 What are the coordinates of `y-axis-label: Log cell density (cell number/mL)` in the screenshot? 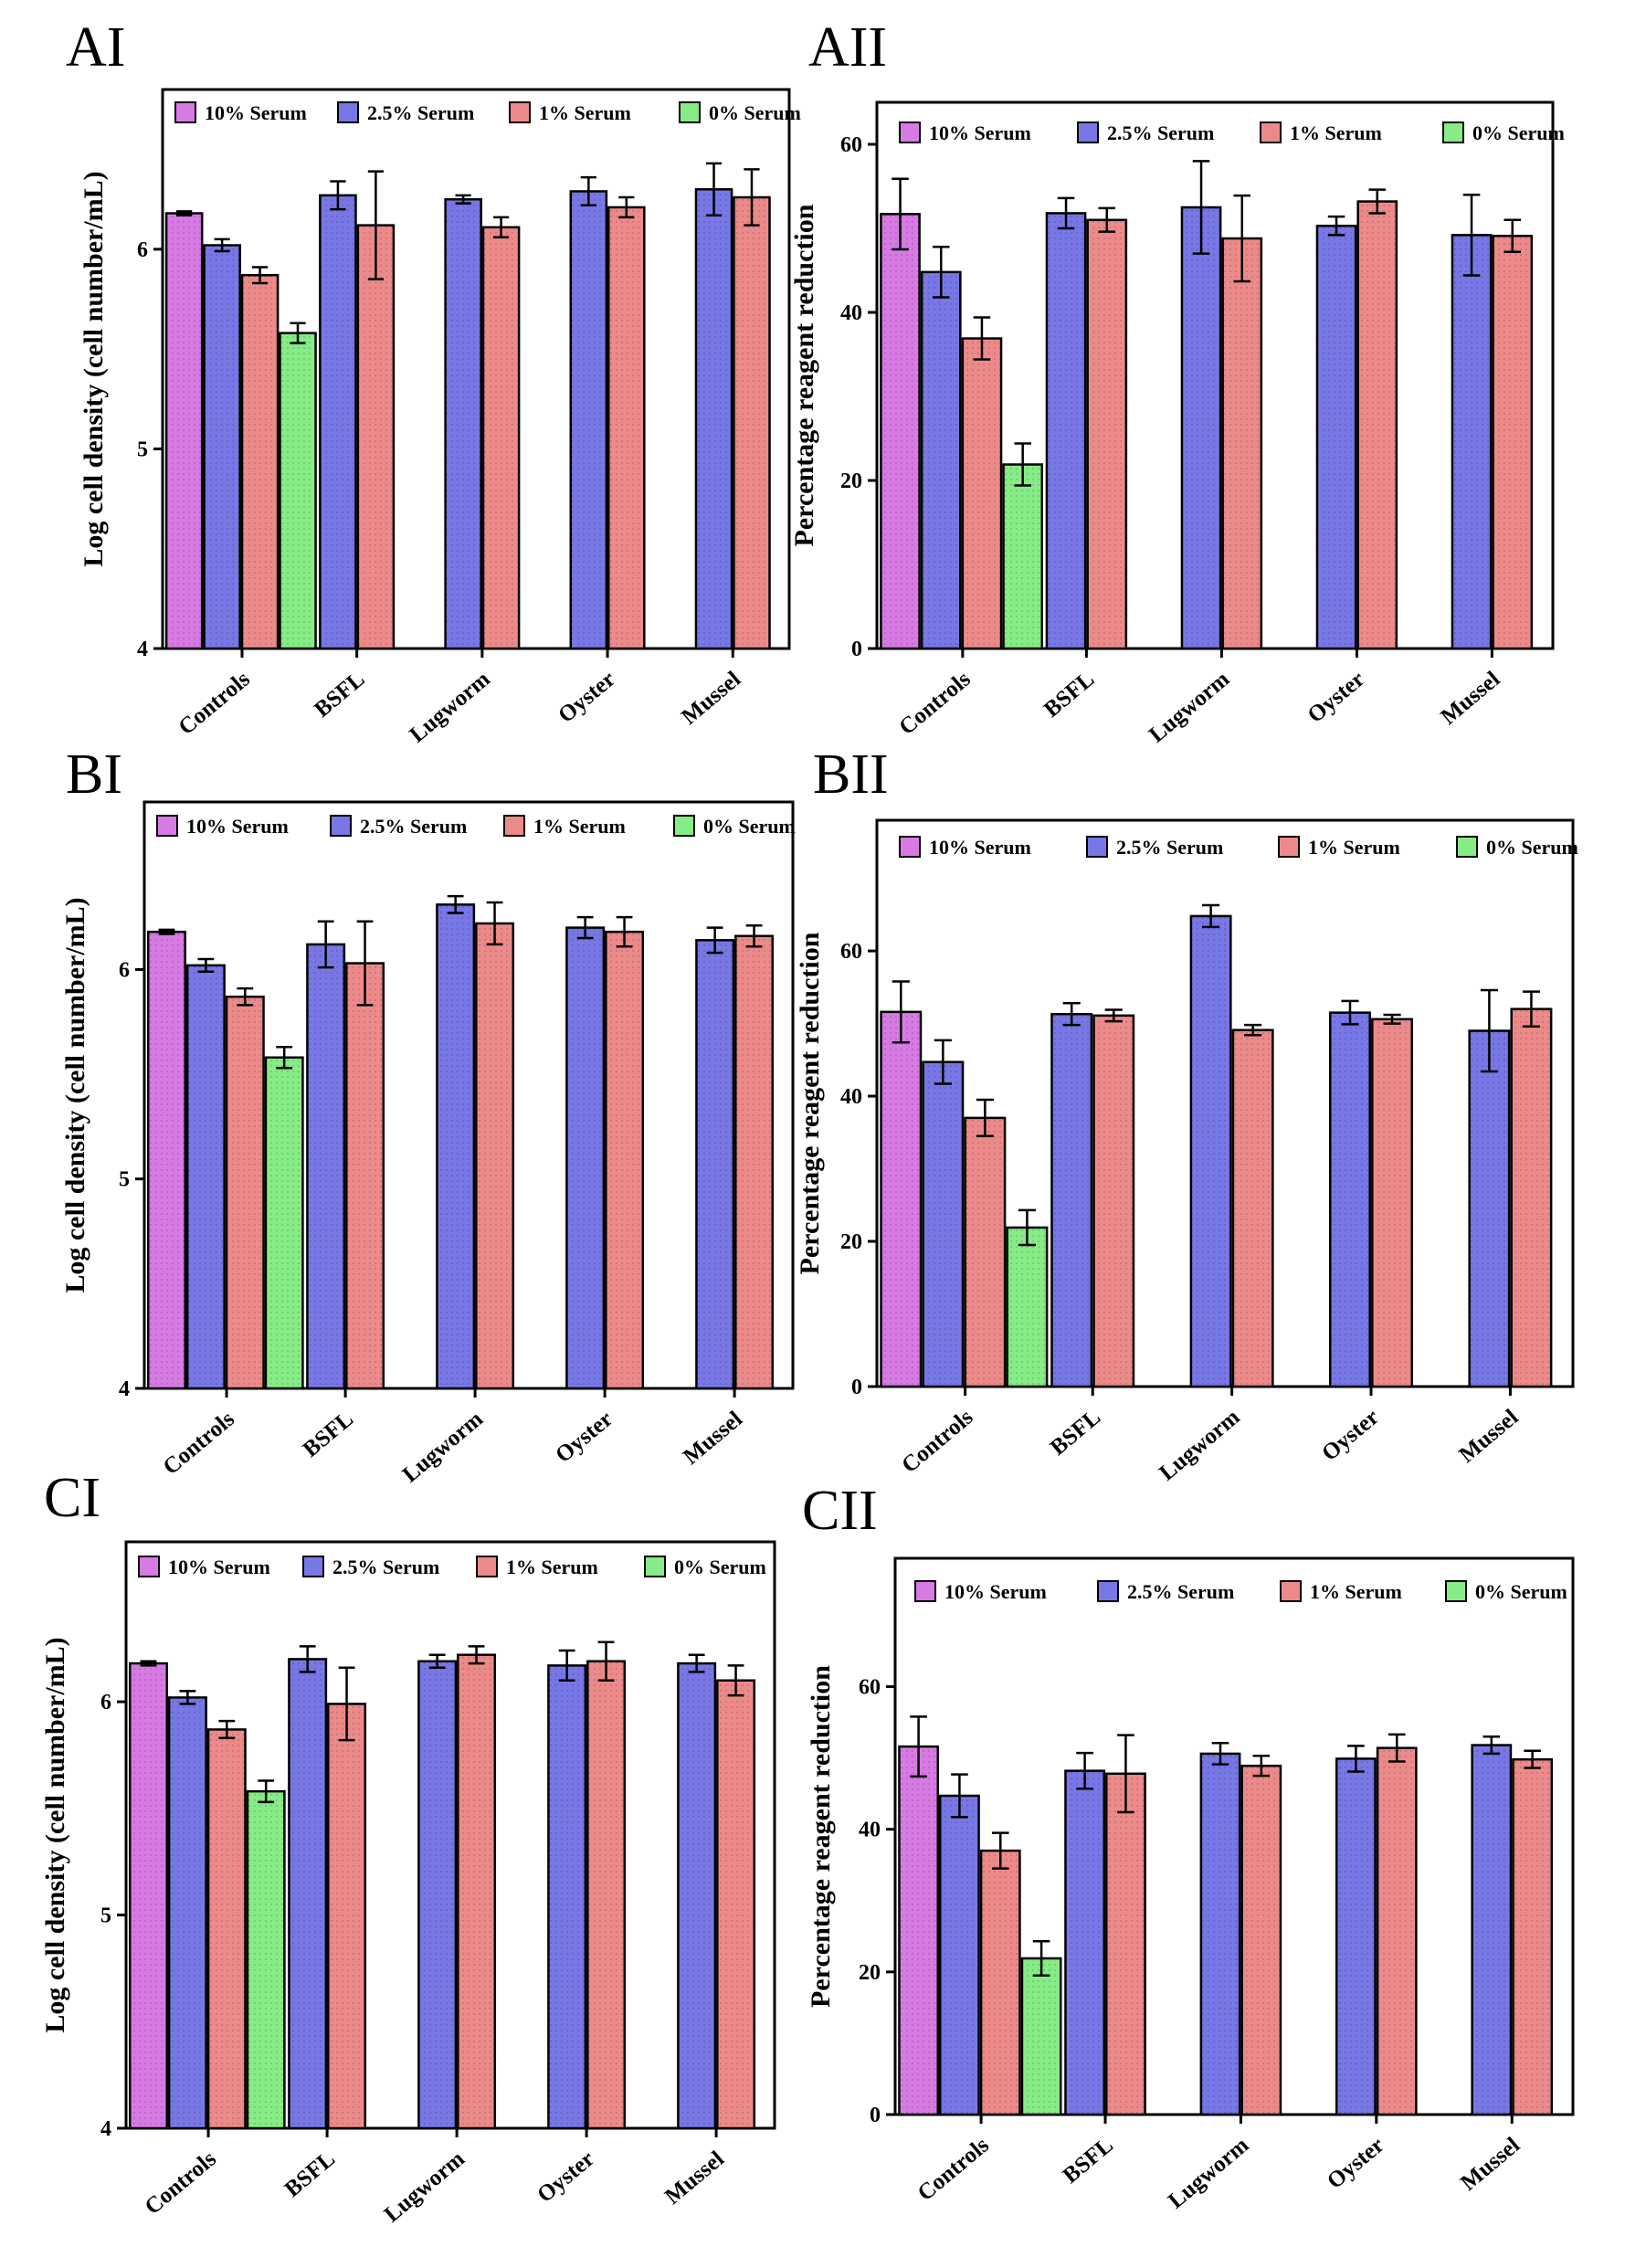 It's located at (75, 1094).